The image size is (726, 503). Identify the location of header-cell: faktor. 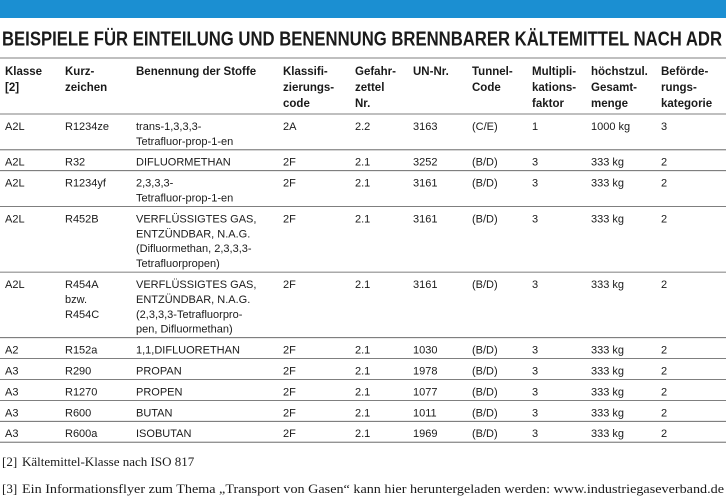
(548, 104).